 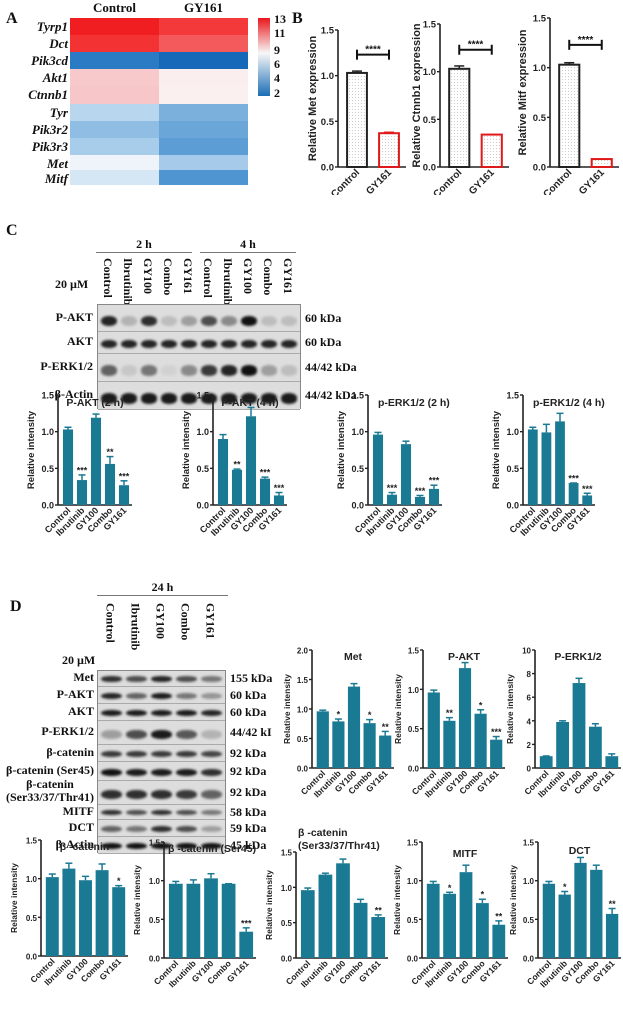 What do you see at coordinates (353, 657) in the screenshot?
I see `svg-text: Met` at bounding box center [353, 657].